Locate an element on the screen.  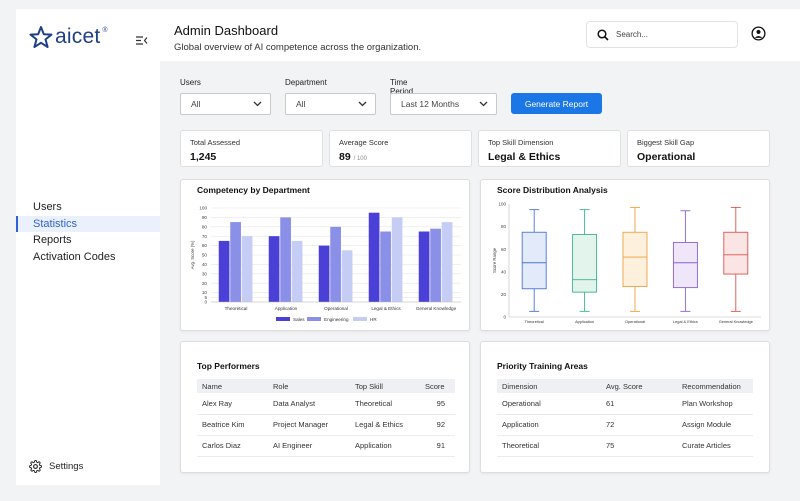
kpi-value-row: 89 / 100 is located at coordinates (400, 157).